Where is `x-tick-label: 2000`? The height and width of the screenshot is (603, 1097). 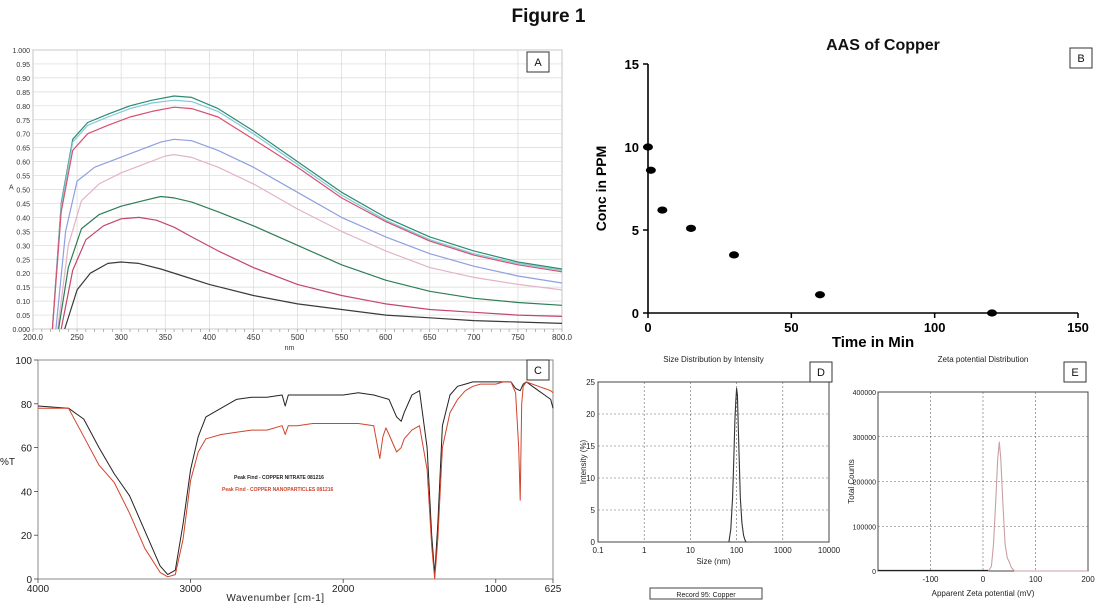 x-tick-label: 2000 is located at coordinates (343, 589).